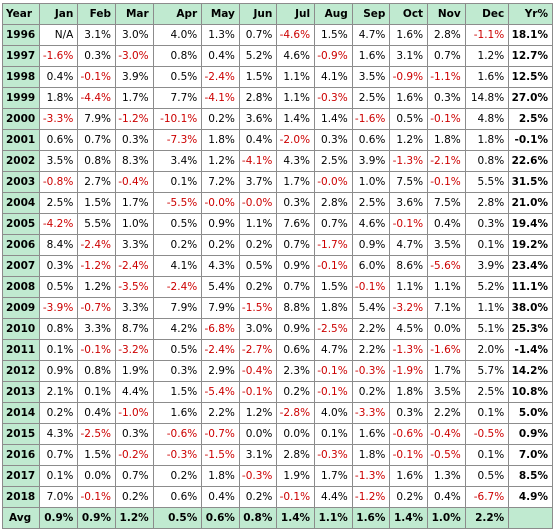 The width and height of the screenshot is (553, 529). I want to click on month-return-cell: 6.0%, so click(371, 266).